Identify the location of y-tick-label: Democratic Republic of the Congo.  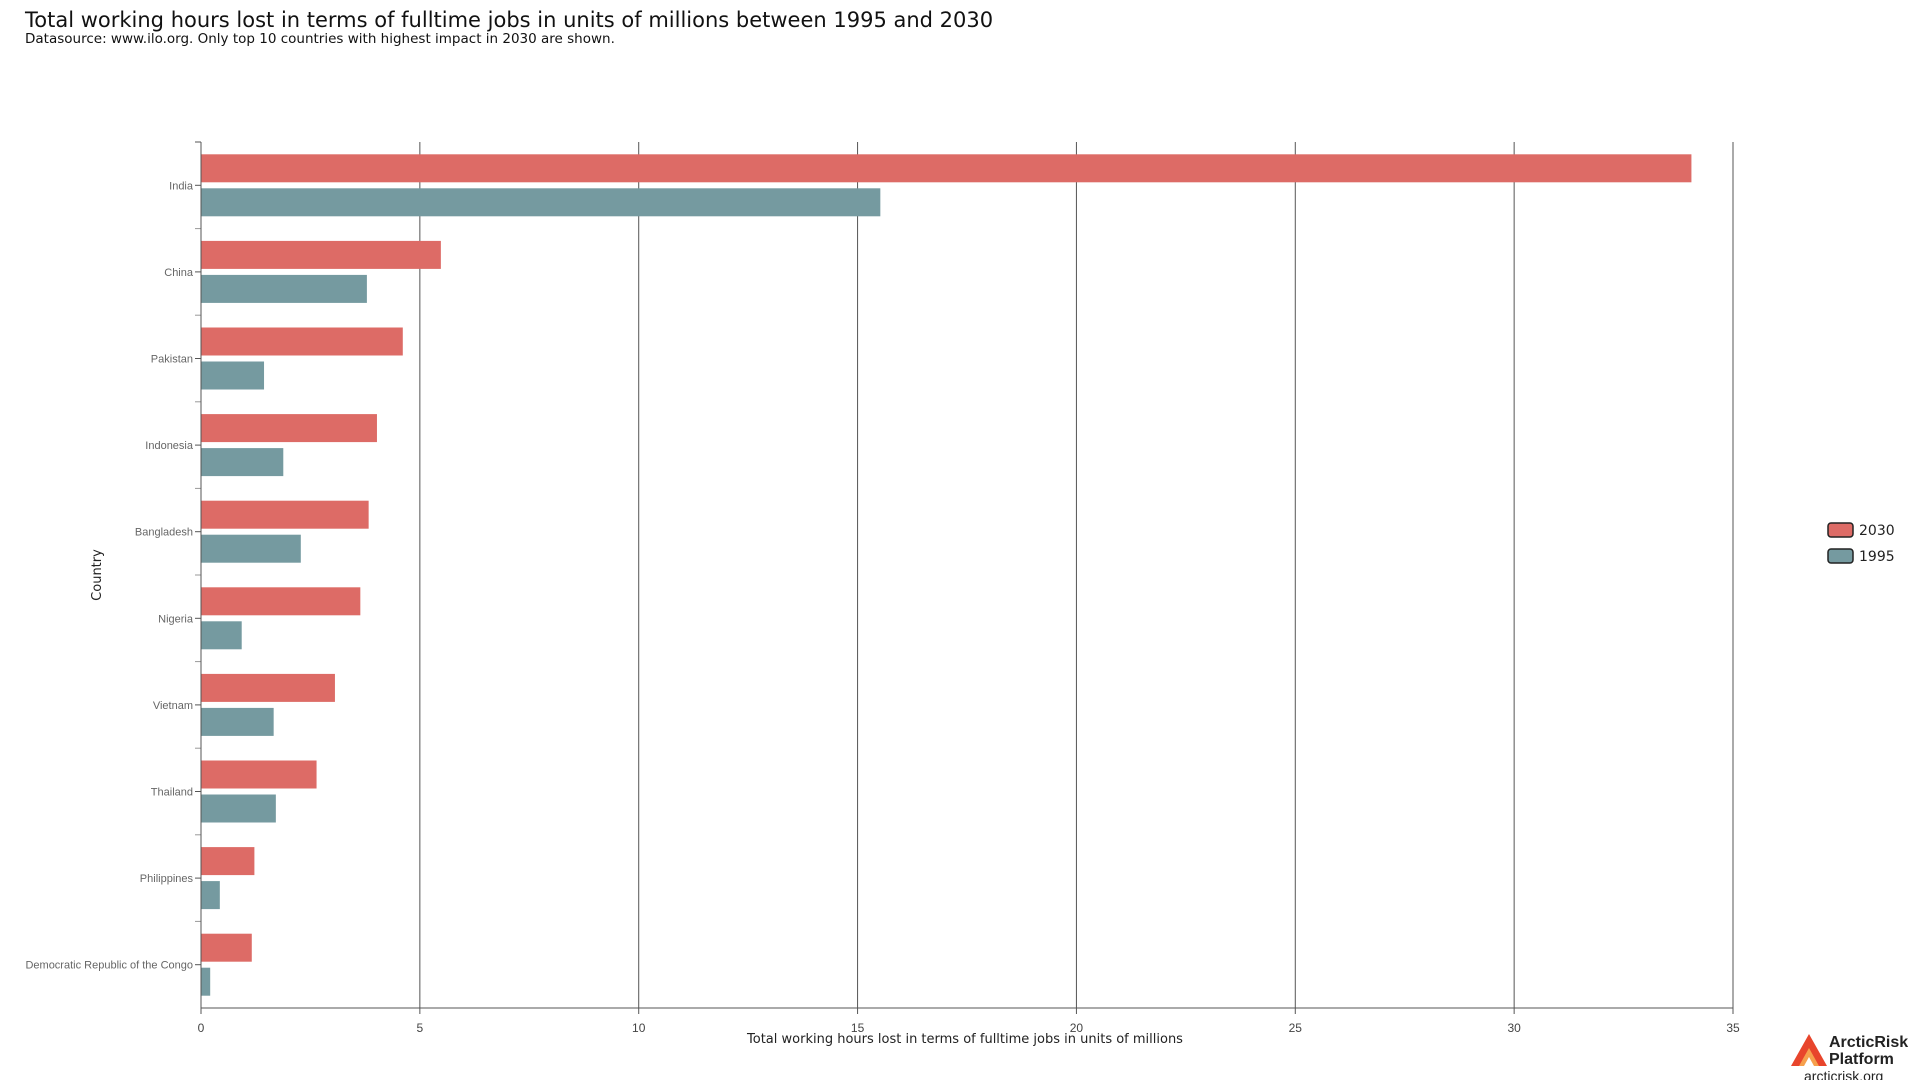
(109, 966).